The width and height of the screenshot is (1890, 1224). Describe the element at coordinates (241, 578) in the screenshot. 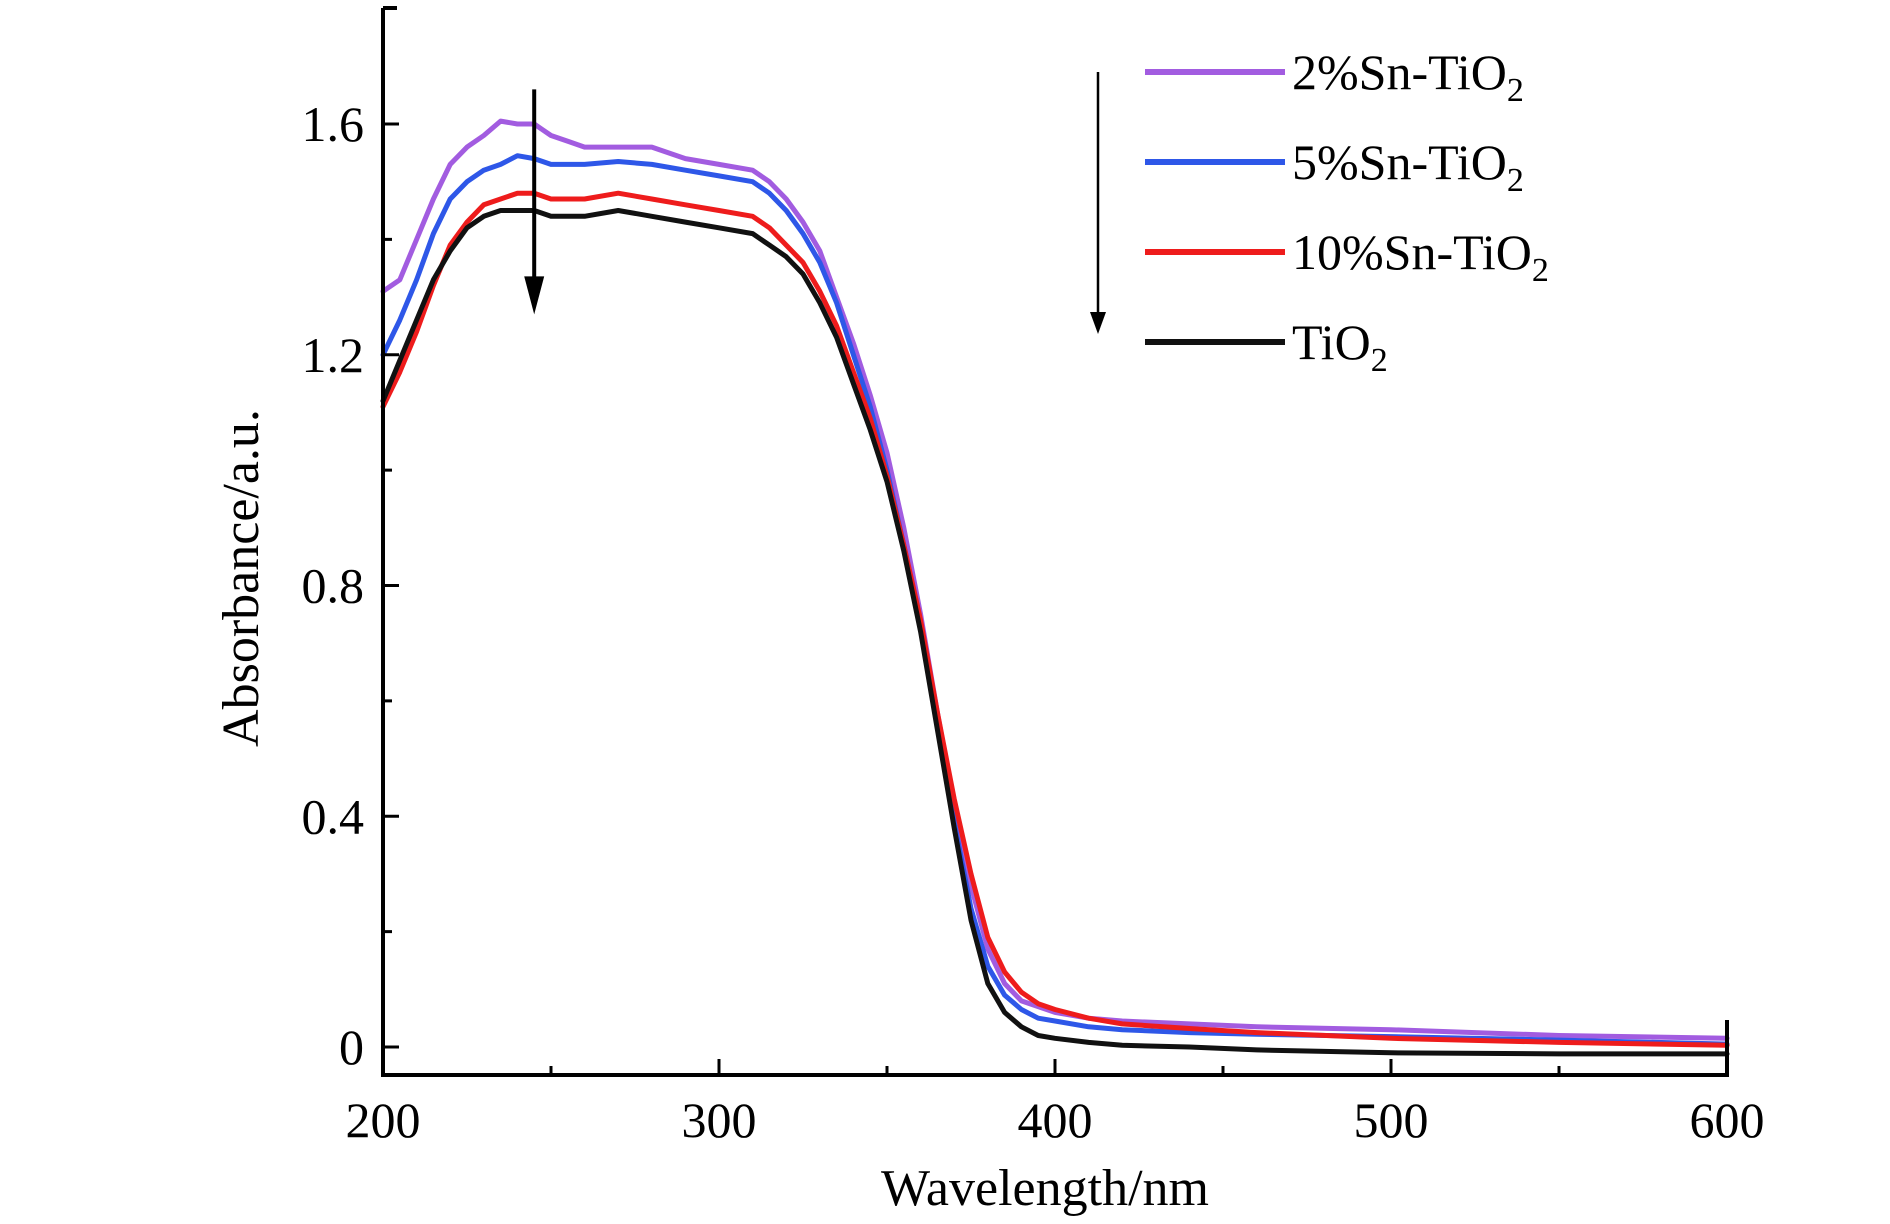

I see `y-axis-title: Absorbance/a.u.` at that location.